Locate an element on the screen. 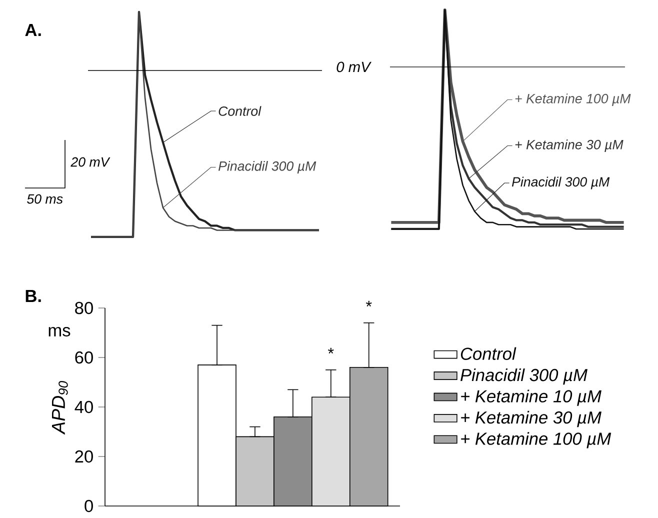 The height and width of the screenshot is (518, 658). legend-label: + Ketamine 100 µM is located at coordinates (536, 440).